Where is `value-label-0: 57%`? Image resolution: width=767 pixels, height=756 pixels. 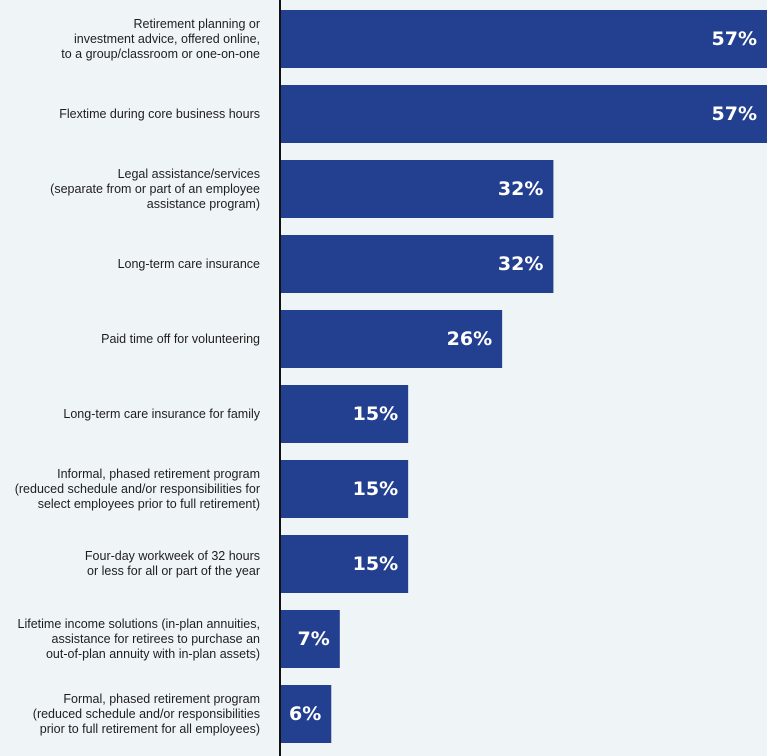
value-label-0: 57% is located at coordinates (734, 39).